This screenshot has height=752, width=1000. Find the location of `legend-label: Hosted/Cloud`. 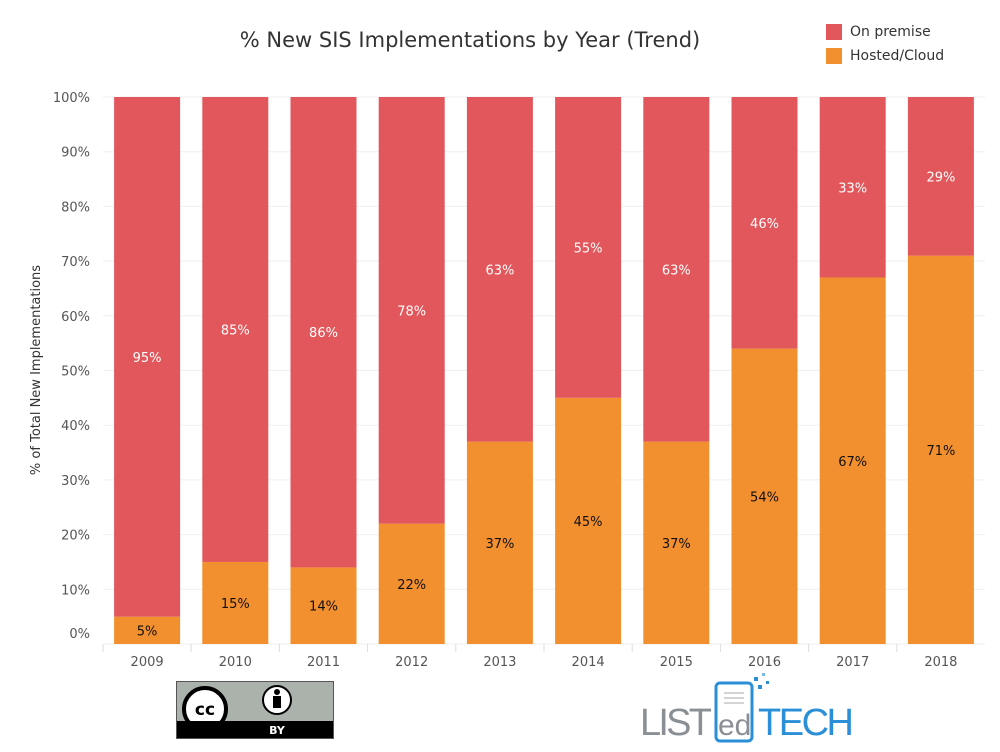

legend-label: Hosted/Cloud is located at coordinates (897, 56).